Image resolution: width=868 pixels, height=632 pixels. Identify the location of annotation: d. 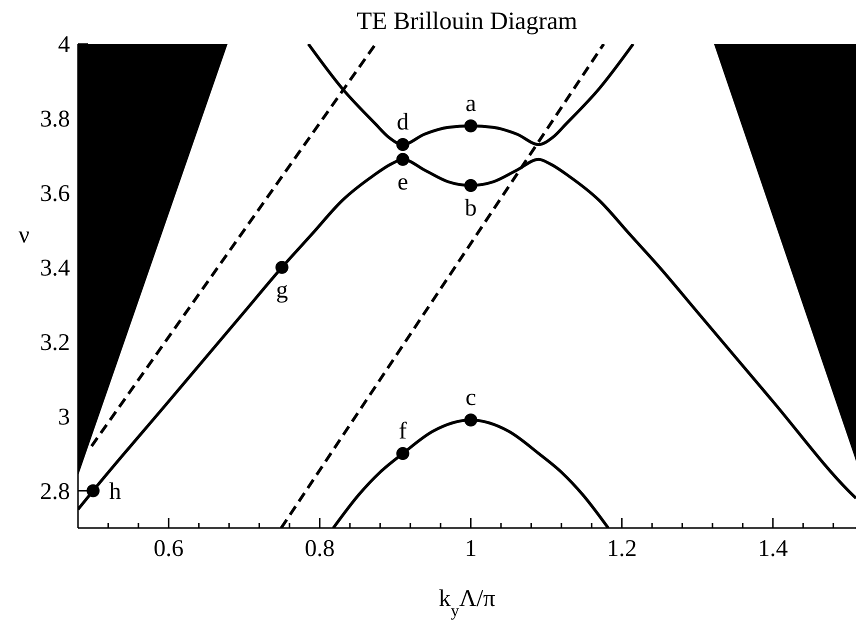
(402, 123).